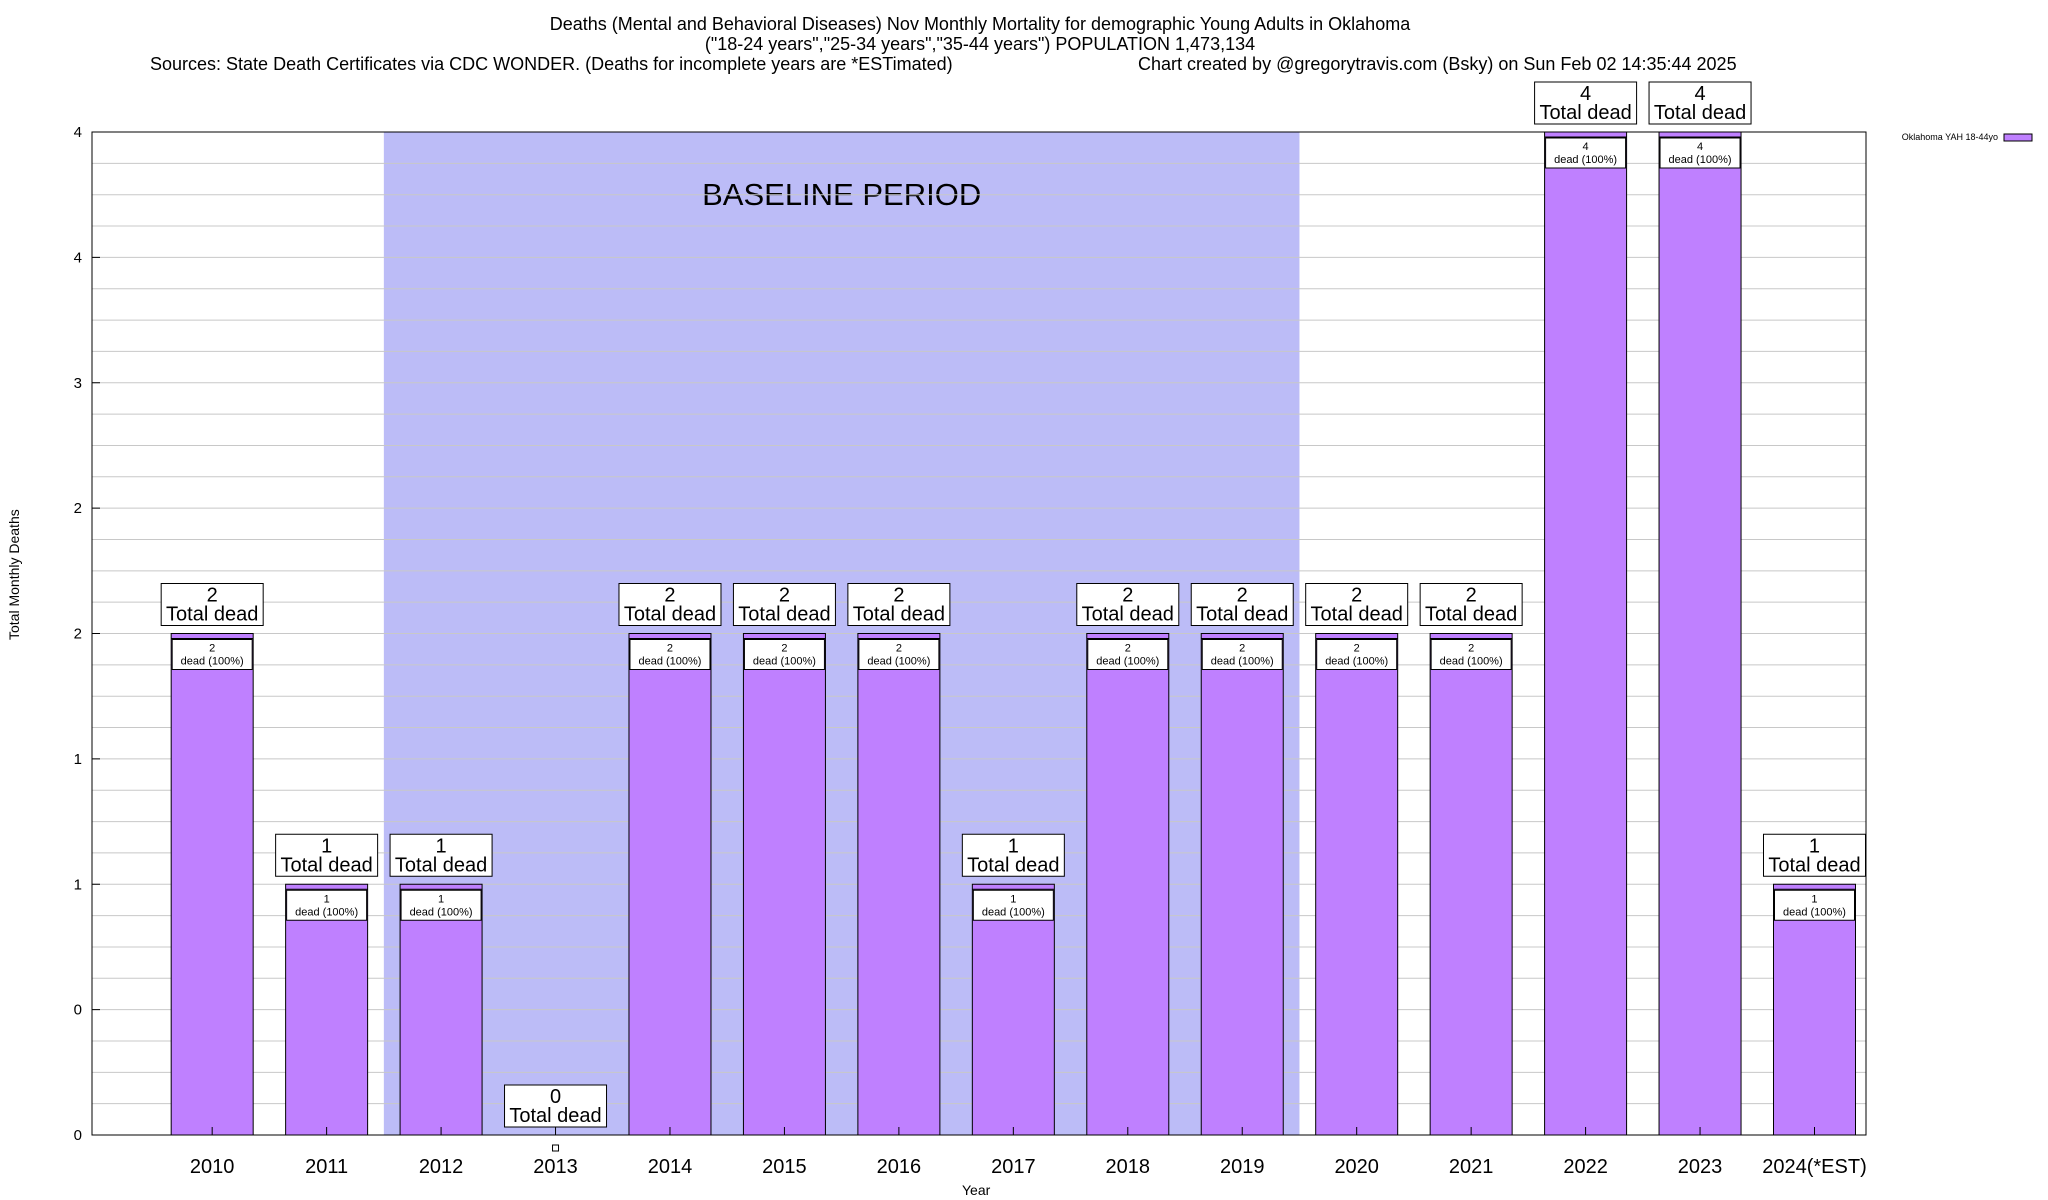 The width and height of the screenshot is (2048, 1200). What do you see at coordinates (326, 1167) in the screenshot?
I see `x-tick-label: 2011` at bounding box center [326, 1167].